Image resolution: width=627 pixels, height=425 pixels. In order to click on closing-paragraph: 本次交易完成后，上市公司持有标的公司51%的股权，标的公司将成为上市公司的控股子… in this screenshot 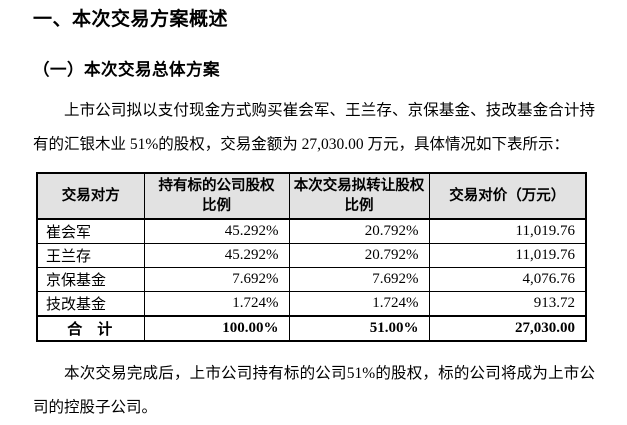, I will do `click(314, 390)`.